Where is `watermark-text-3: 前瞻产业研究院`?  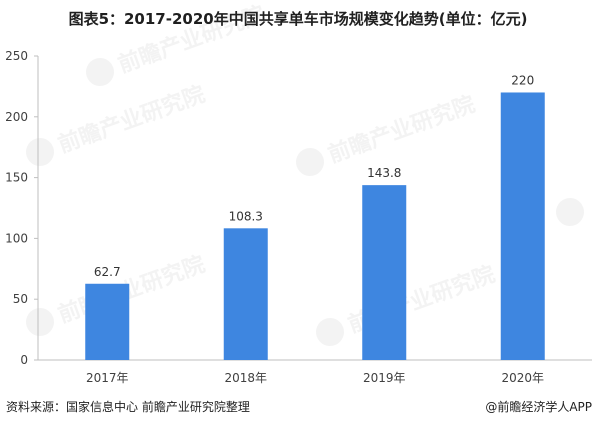 watermark-text-3: 前瞻产业研究院 is located at coordinates (132, 119).